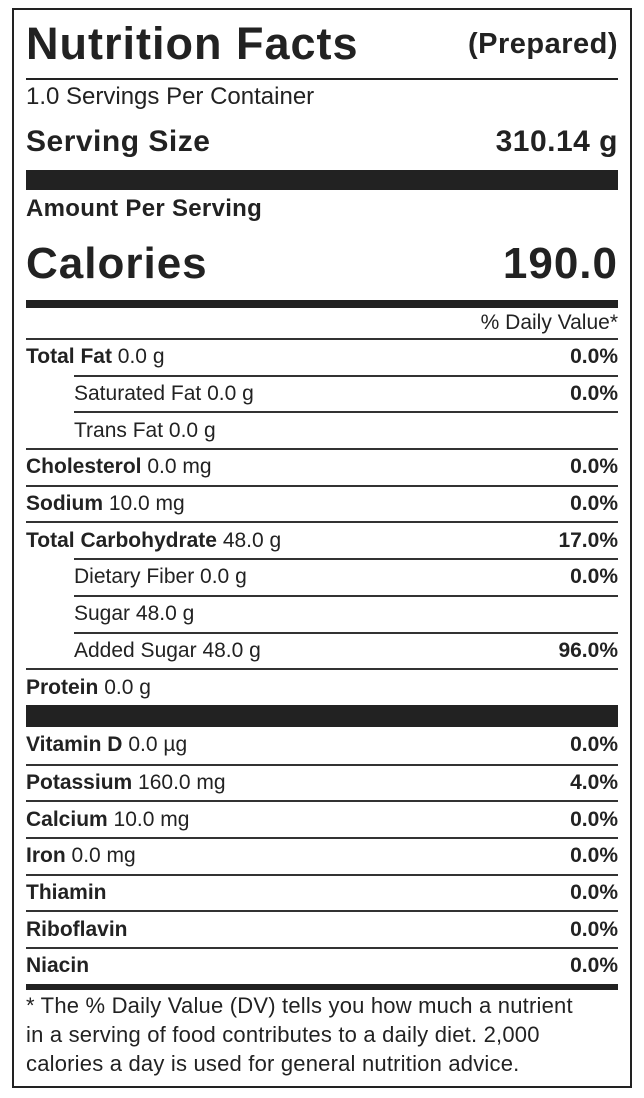 The width and height of the screenshot is (644, 1098). I want to click on vitamin-row: Calcium 10.0 mg 0.0%, so click(322, 818).